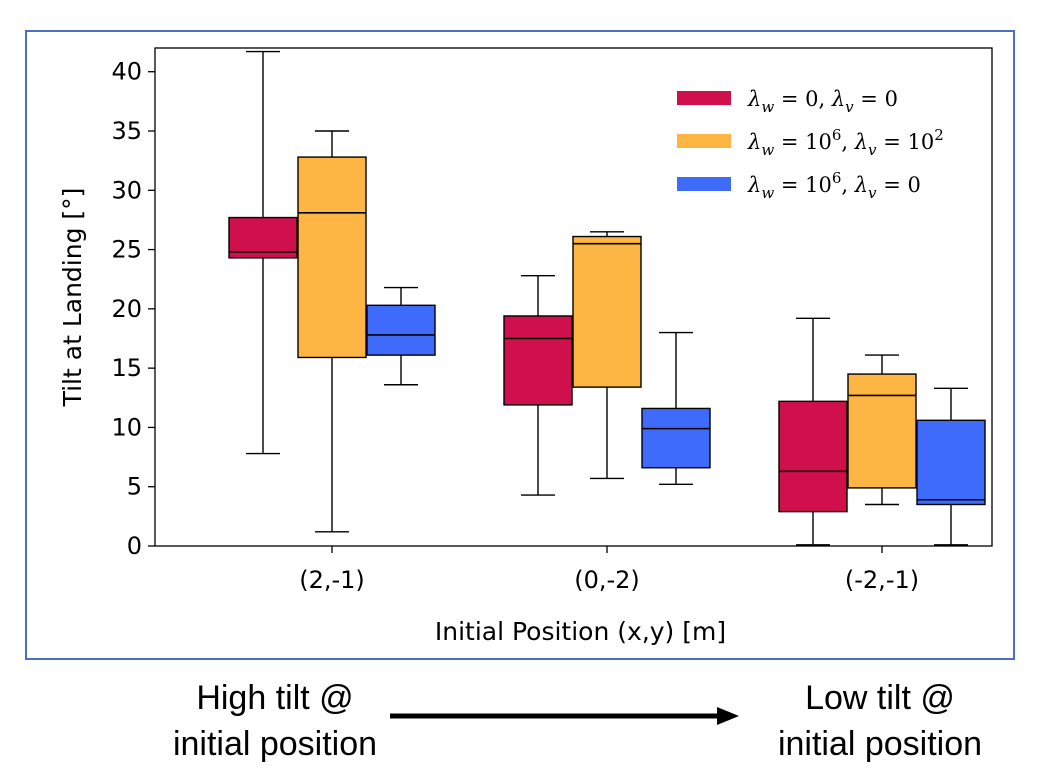  Describe the element at coordinates (126, 72) in the screenshot. I see `y-tick-label: 40` at that location.